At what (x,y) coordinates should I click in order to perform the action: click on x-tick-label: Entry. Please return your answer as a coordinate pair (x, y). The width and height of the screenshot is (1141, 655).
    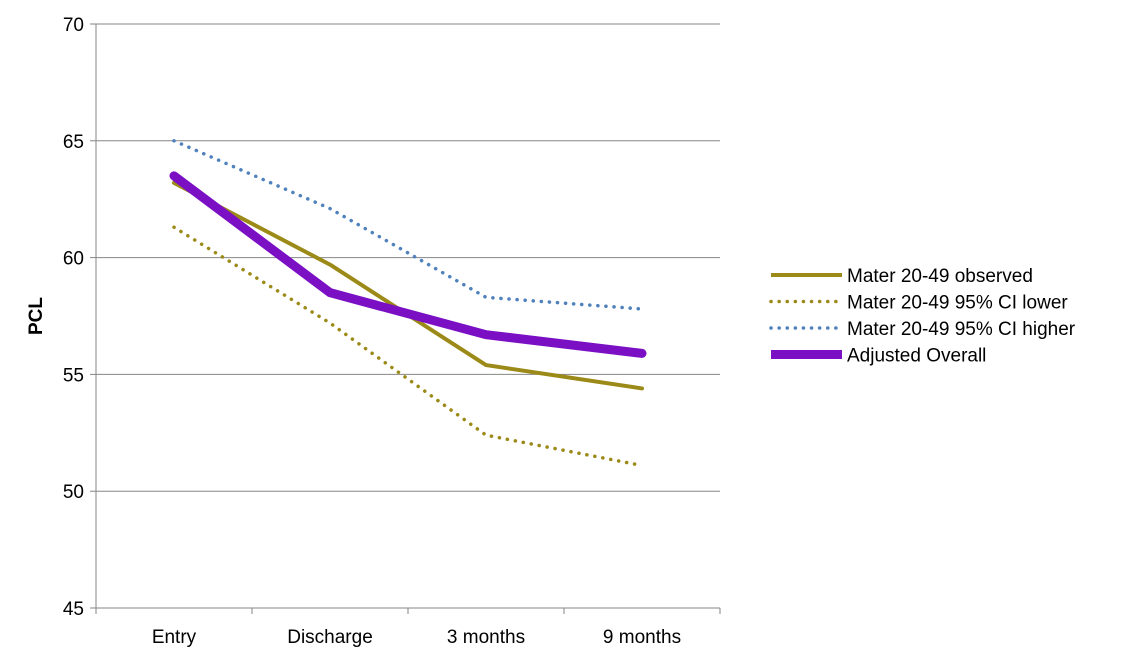
    Looking at the image, I should click on (174, 637).